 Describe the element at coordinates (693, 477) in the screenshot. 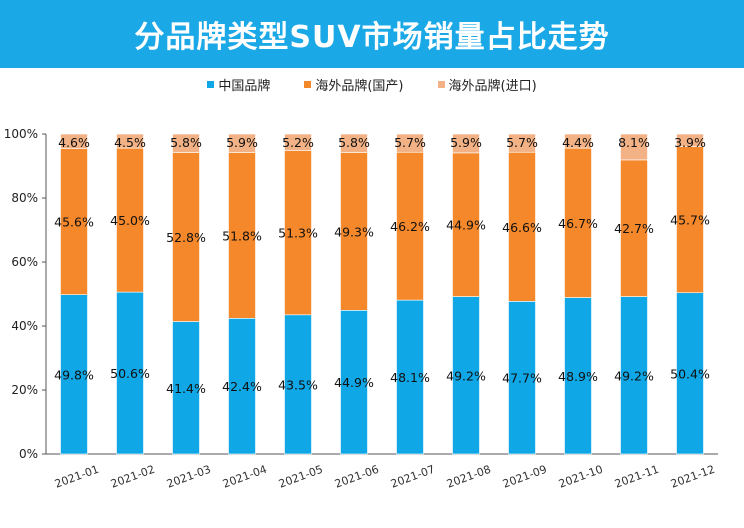

I see `x-tick-label: 2021-12` at that location.